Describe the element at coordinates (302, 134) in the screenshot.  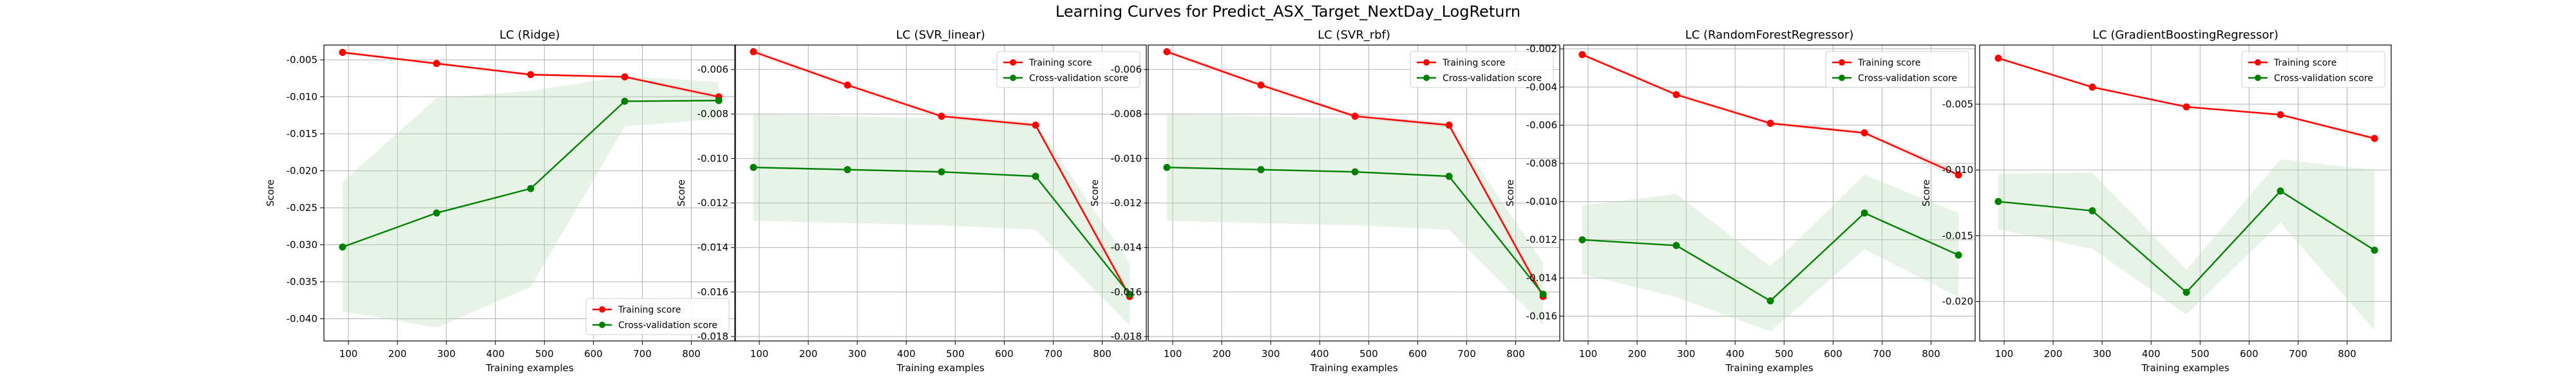
I see `y-tick-label: -0.015` at that location.